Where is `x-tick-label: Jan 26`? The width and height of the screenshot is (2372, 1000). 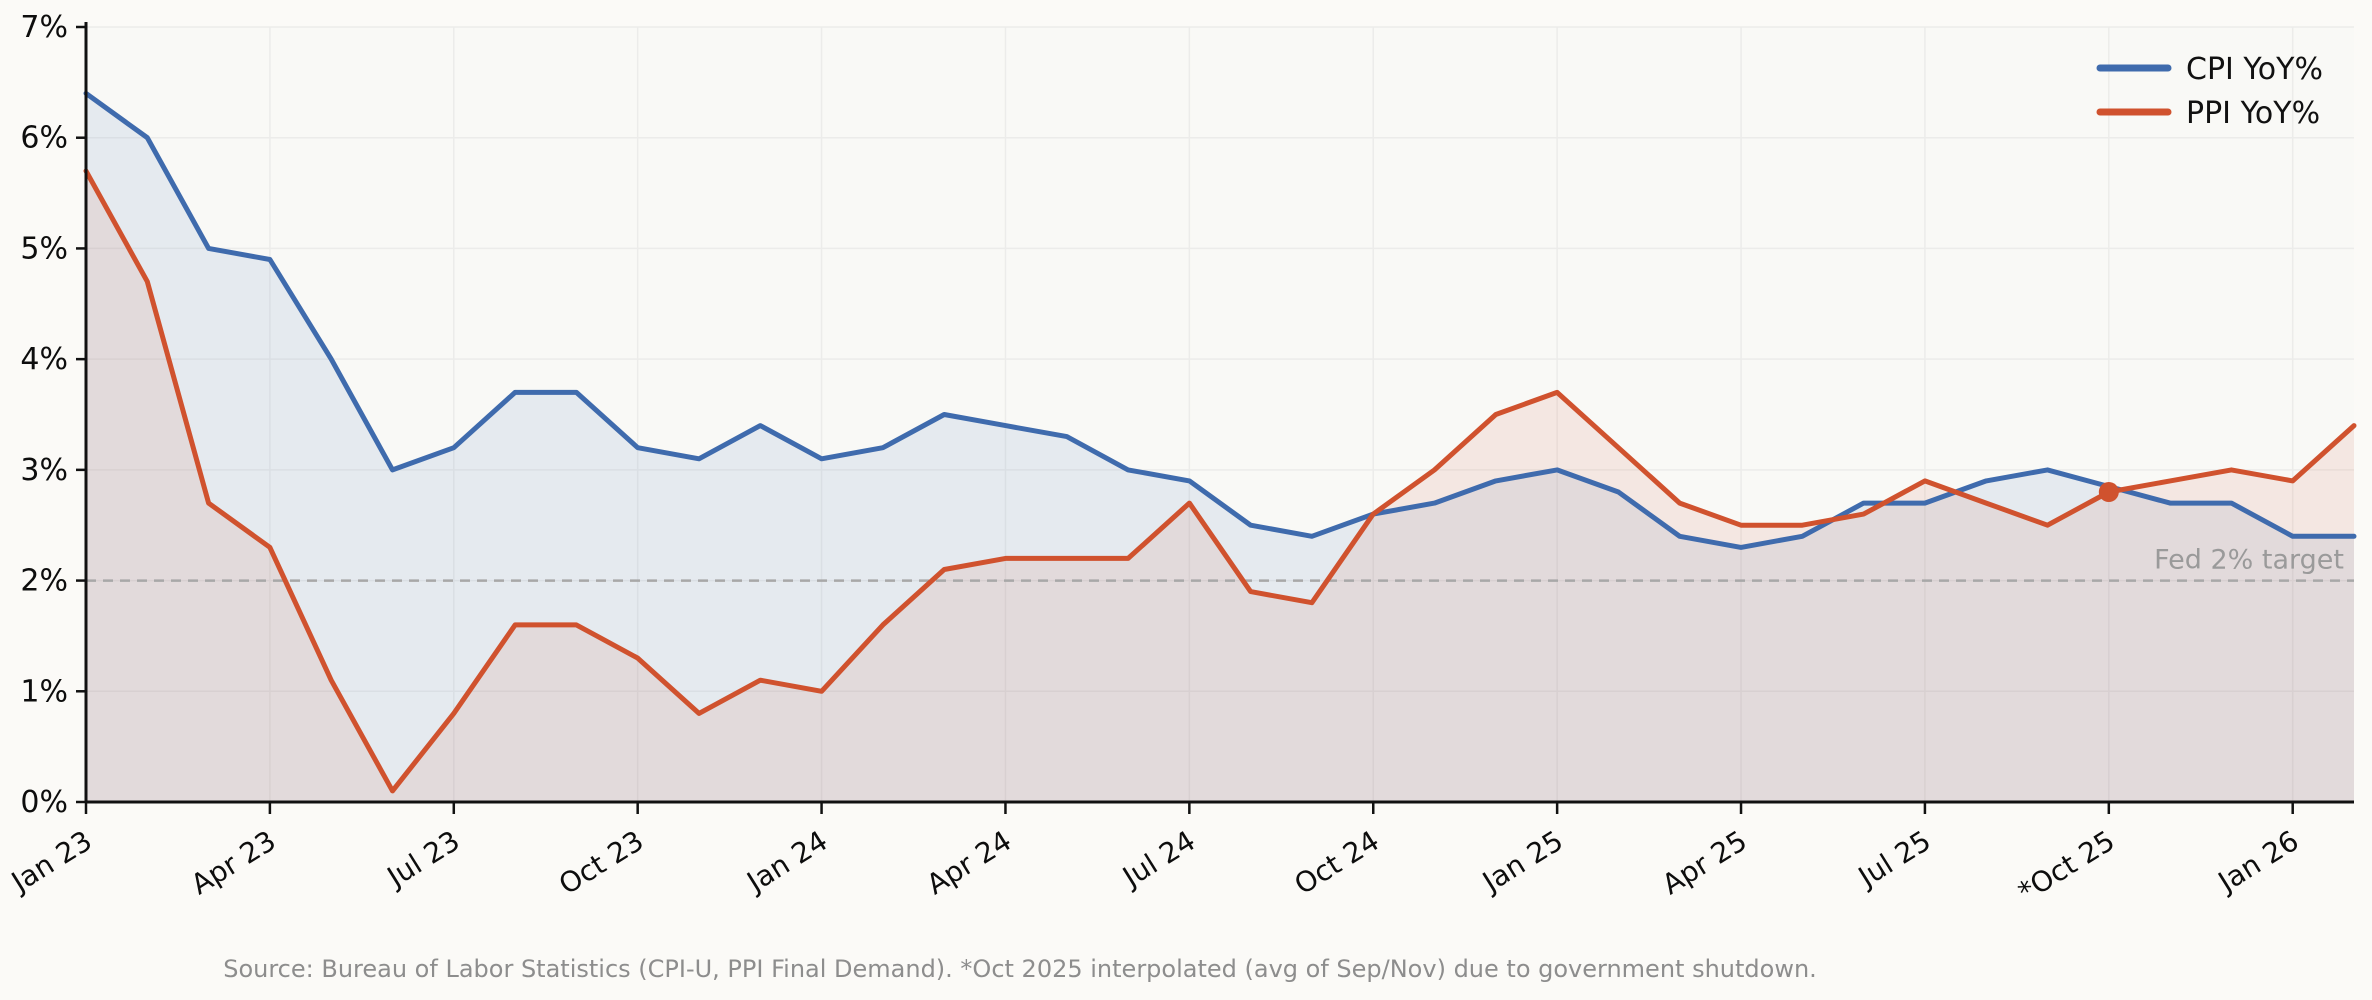 x-tick-label: Jan 26 is located at coordinates (2258, 862).